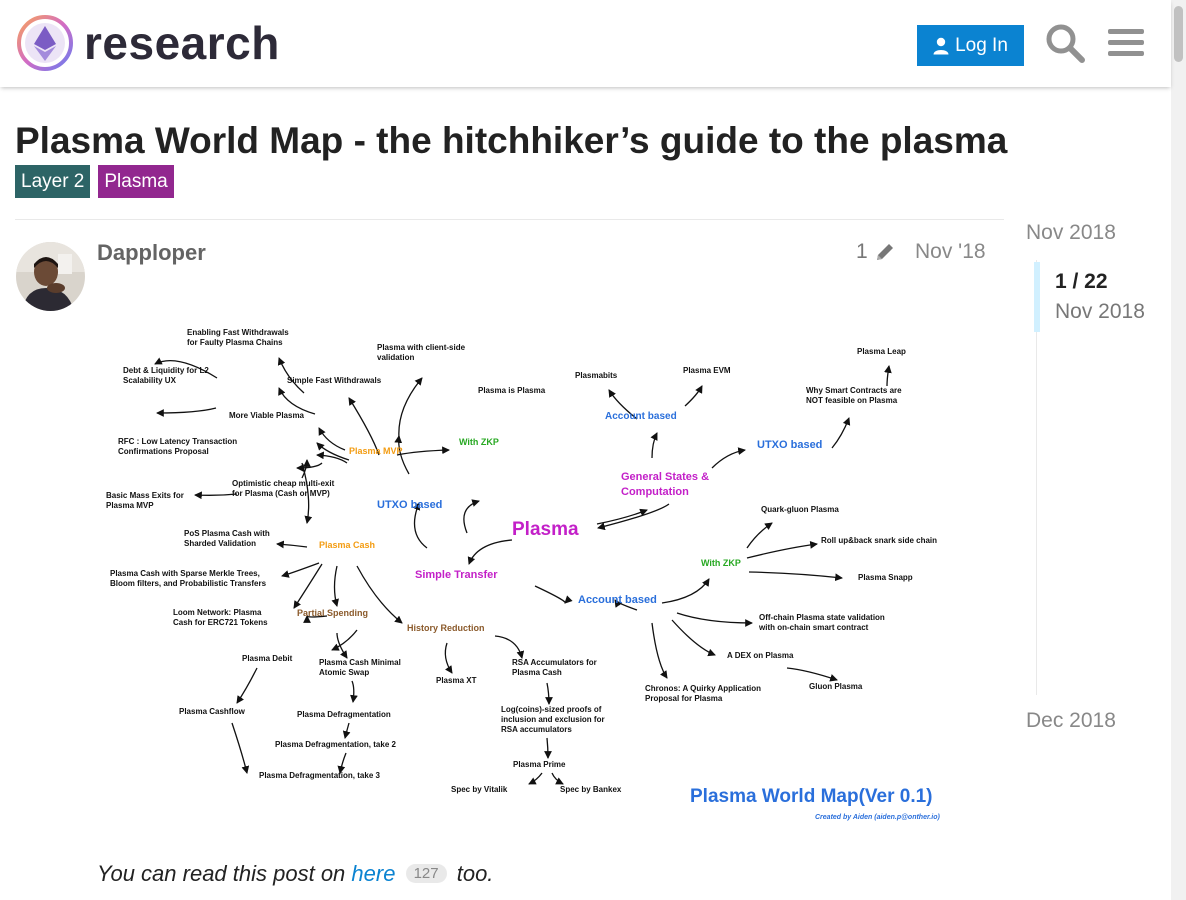 The height and width of the screenshot is (900, 1186). What do you see at coordinates (376, 451) in the screenshot?
I see `map-node-label: Plasma MVP` at bounding box center [376, 451].